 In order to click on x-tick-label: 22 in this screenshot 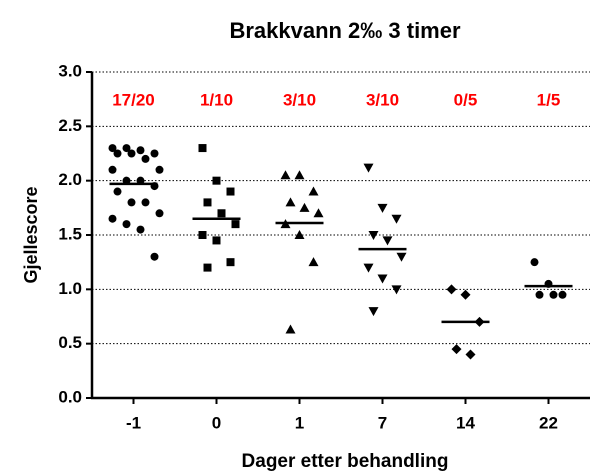, I will do `click(548, 422)`.